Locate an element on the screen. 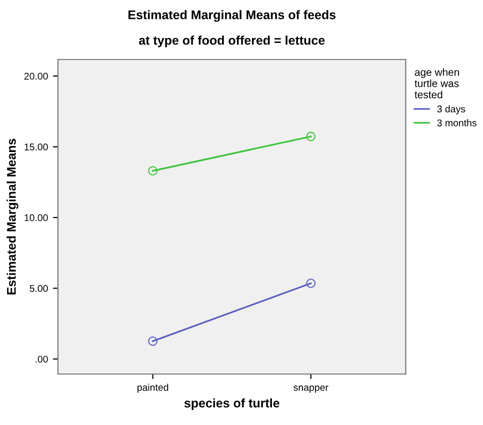 The width and height of the screenshot is (483, 425). chart-subtitle: at type of food offered = lettuce is located at coordinates (231, 42).